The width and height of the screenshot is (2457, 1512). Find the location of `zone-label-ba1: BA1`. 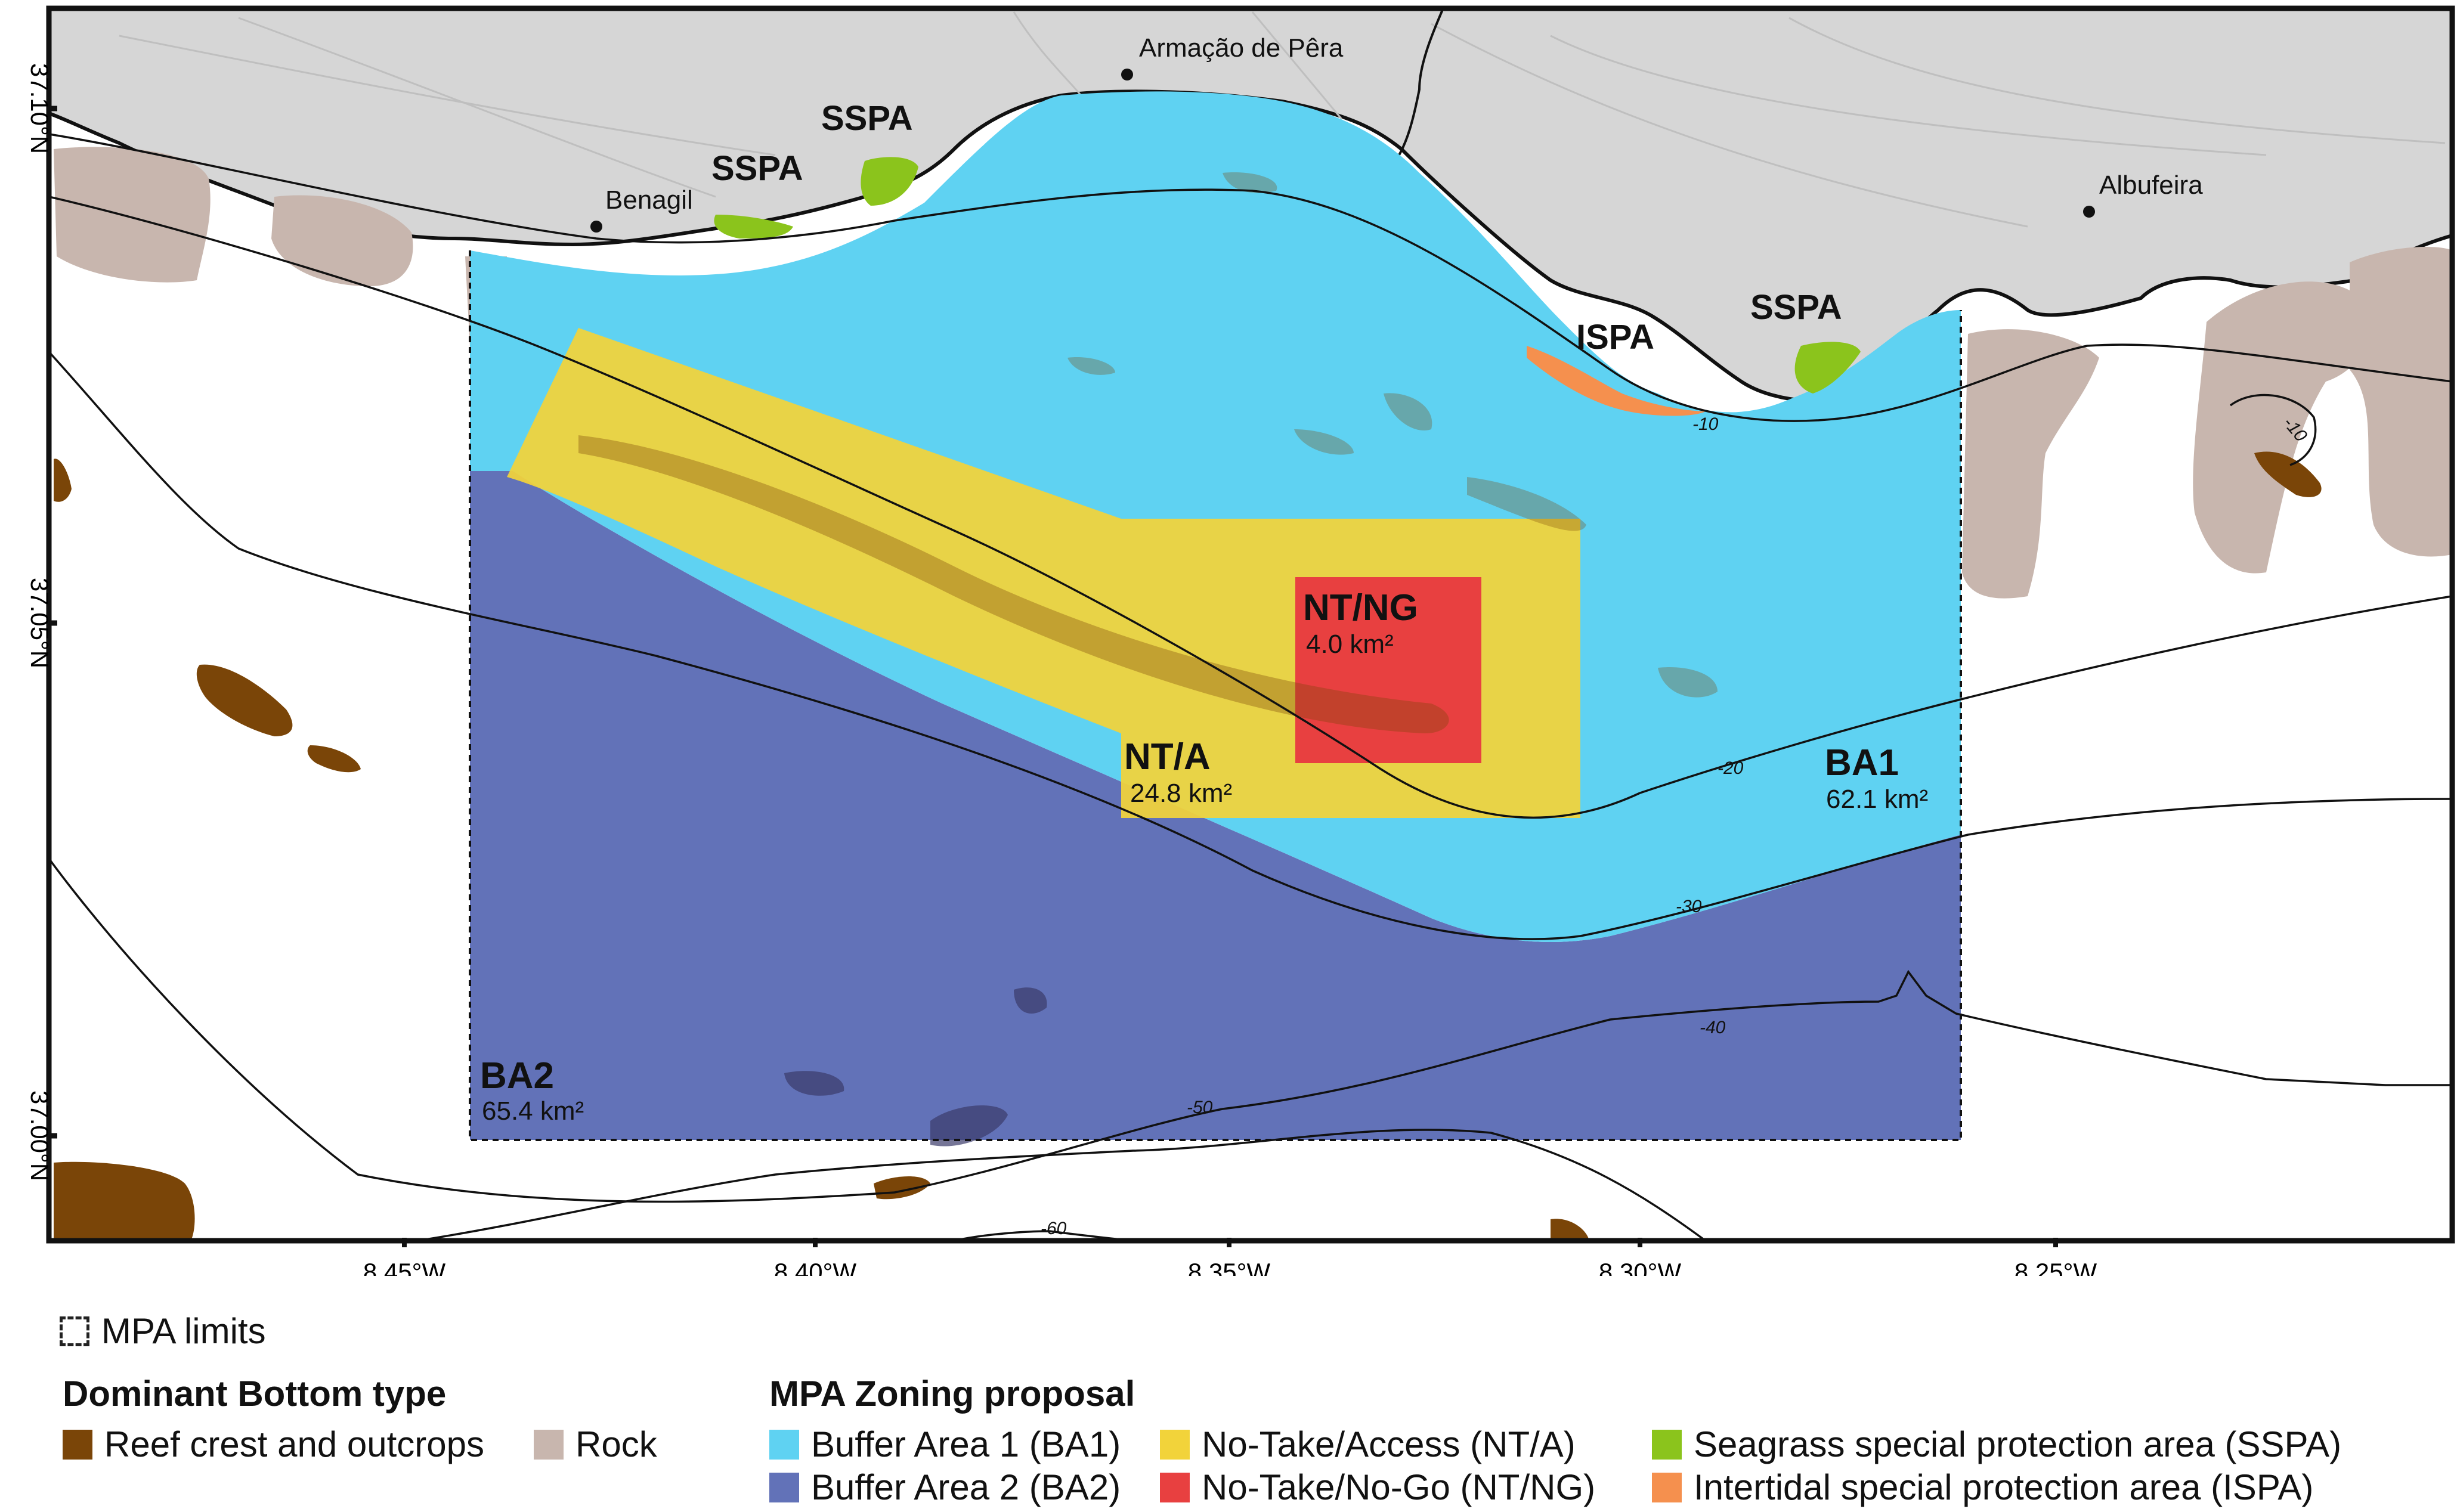

zone-label-ba1: BA1 is located at coordinates (1862, 762).